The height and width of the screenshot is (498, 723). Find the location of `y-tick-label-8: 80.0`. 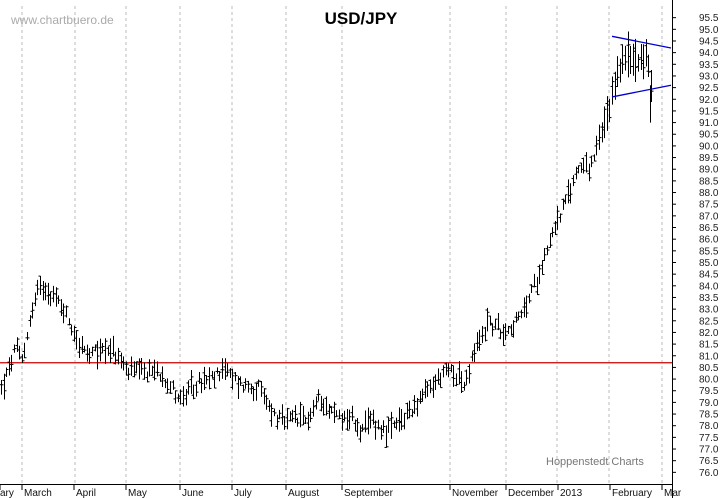

y-tick-label-8: 80.0 is located at coordinates (709, 380).